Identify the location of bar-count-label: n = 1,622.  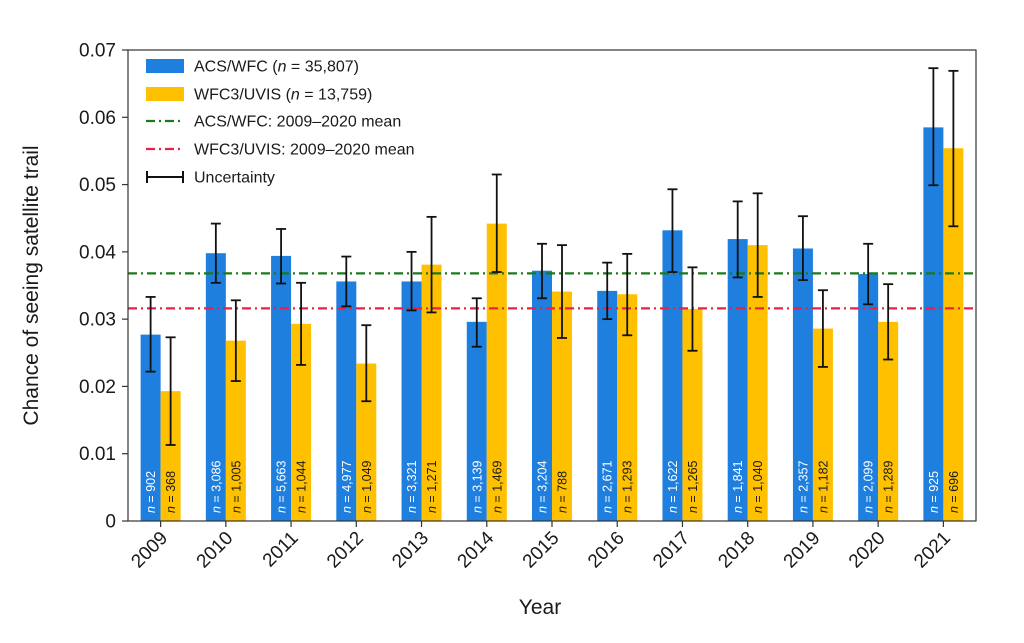
(673, 486).